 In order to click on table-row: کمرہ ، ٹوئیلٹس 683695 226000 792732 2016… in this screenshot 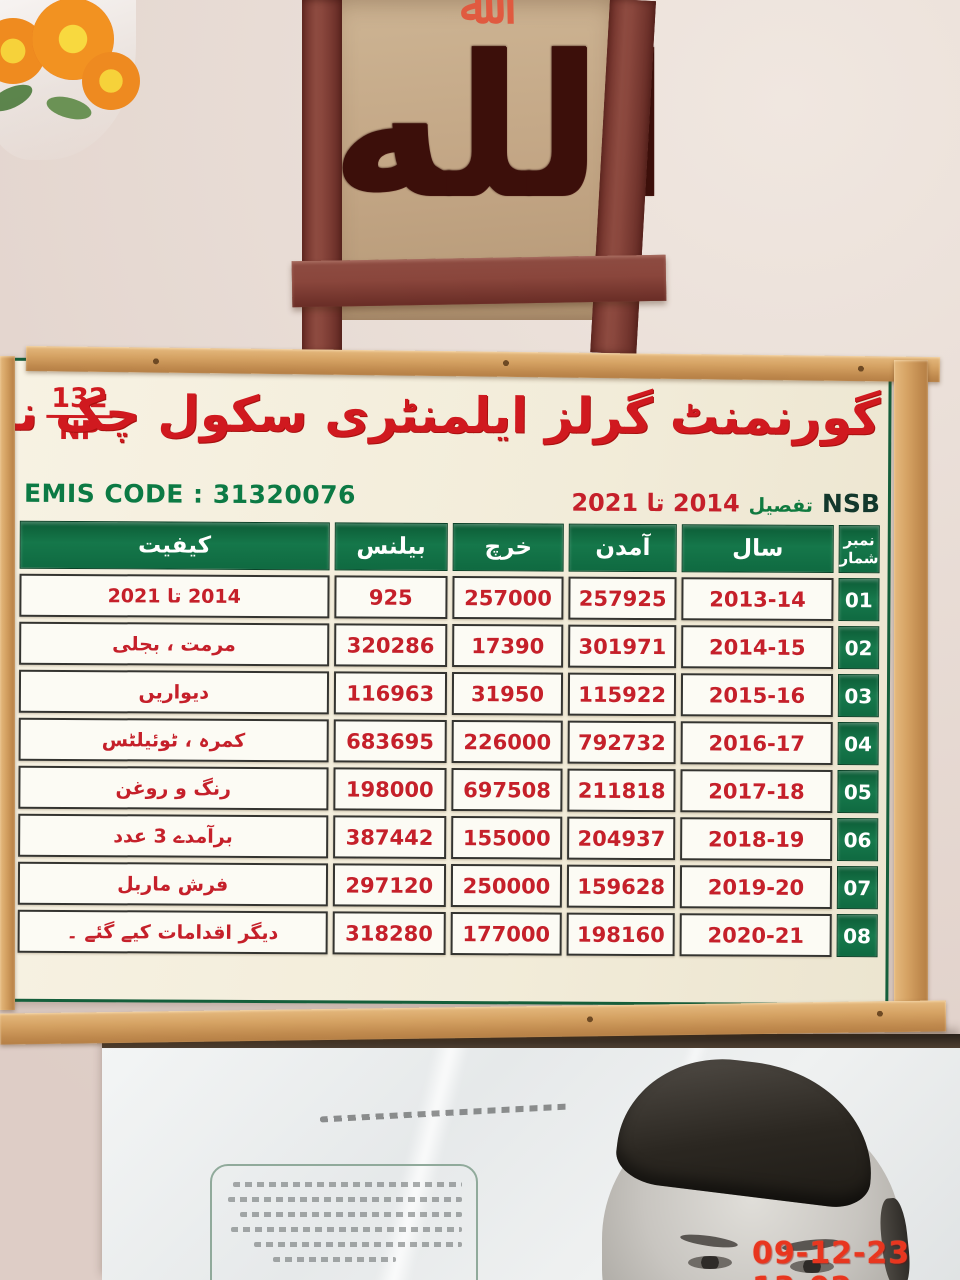, I will do `click(448, 741)`.